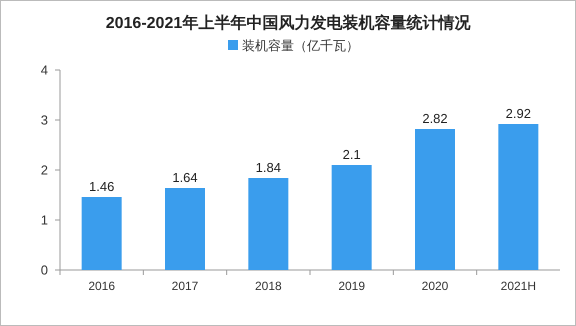  I want to click on x-tick-label: 2020, so click(435, 286).